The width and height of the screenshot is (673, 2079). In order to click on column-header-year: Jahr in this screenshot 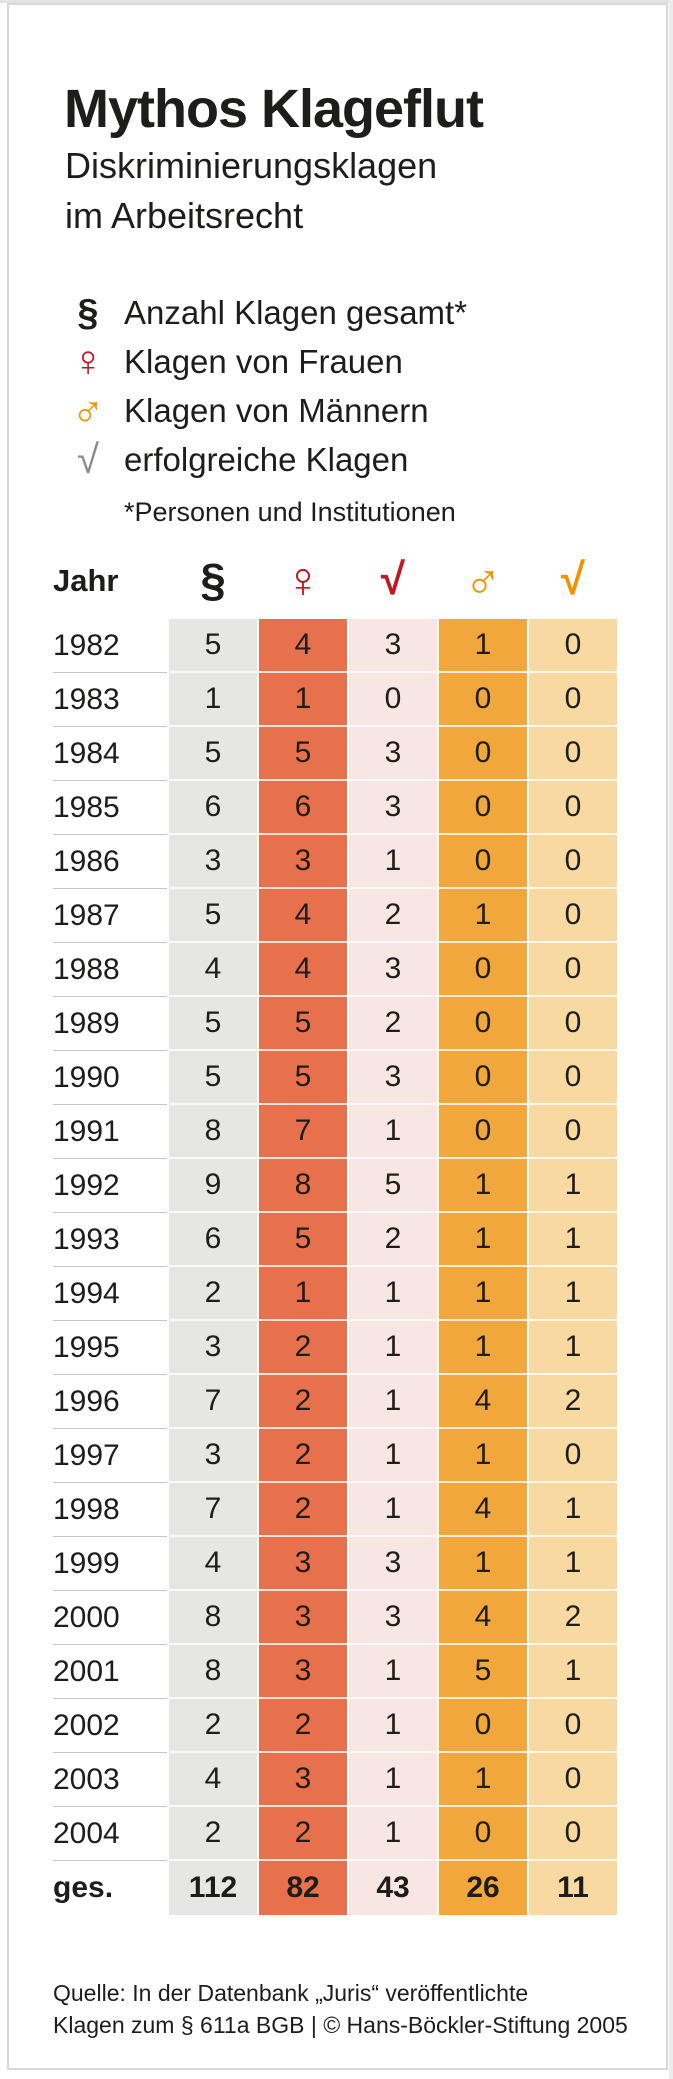, I will do `click(86, 580)`.